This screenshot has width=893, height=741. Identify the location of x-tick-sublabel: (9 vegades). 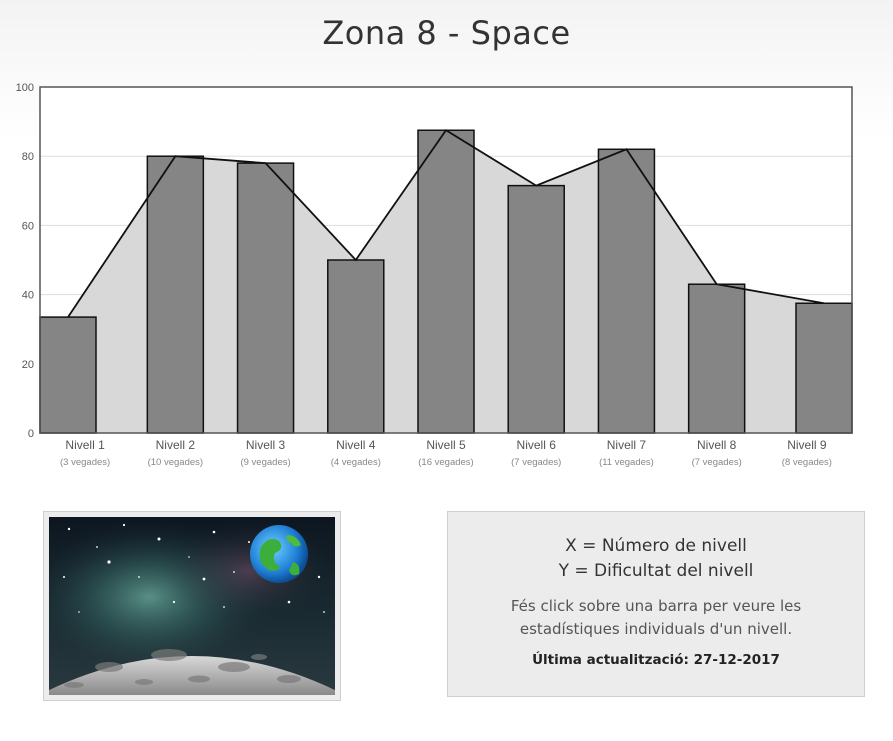
(265, 462).